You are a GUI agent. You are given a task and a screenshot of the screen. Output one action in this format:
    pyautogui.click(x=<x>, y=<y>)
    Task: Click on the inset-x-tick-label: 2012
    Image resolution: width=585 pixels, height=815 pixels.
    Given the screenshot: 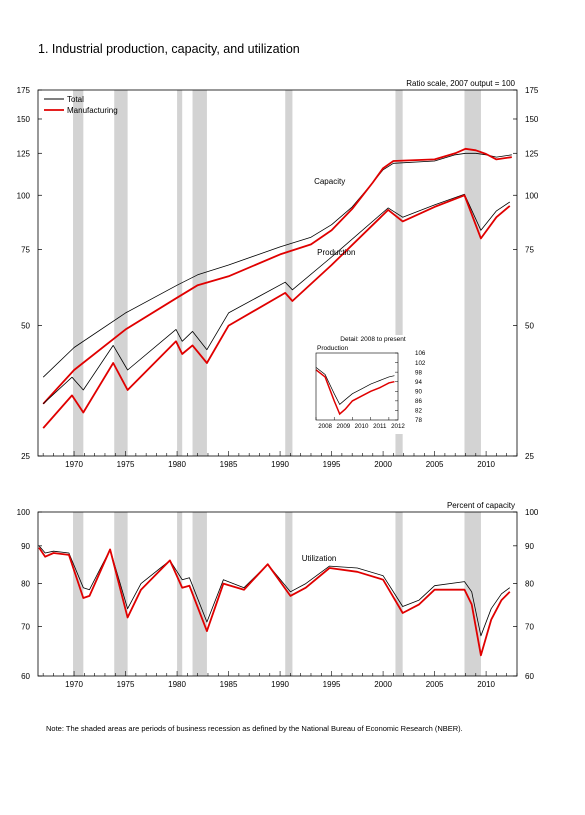 What is the action you would take?
    pyautogui.click(x=398, y=426)
    